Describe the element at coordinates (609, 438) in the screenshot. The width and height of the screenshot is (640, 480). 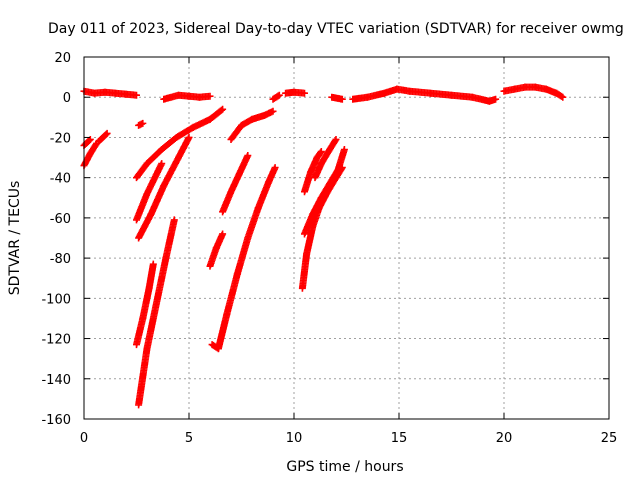
I see `x-tick-label: 25` at that location.